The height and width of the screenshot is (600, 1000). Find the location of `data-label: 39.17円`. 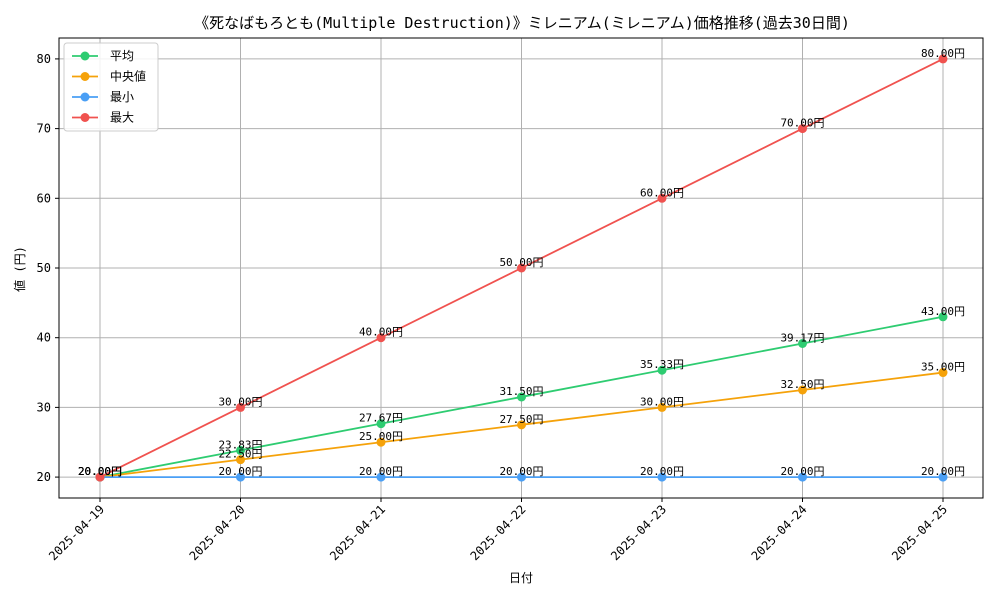

data-label: 39.17円 is located at coordinates (802, 337).